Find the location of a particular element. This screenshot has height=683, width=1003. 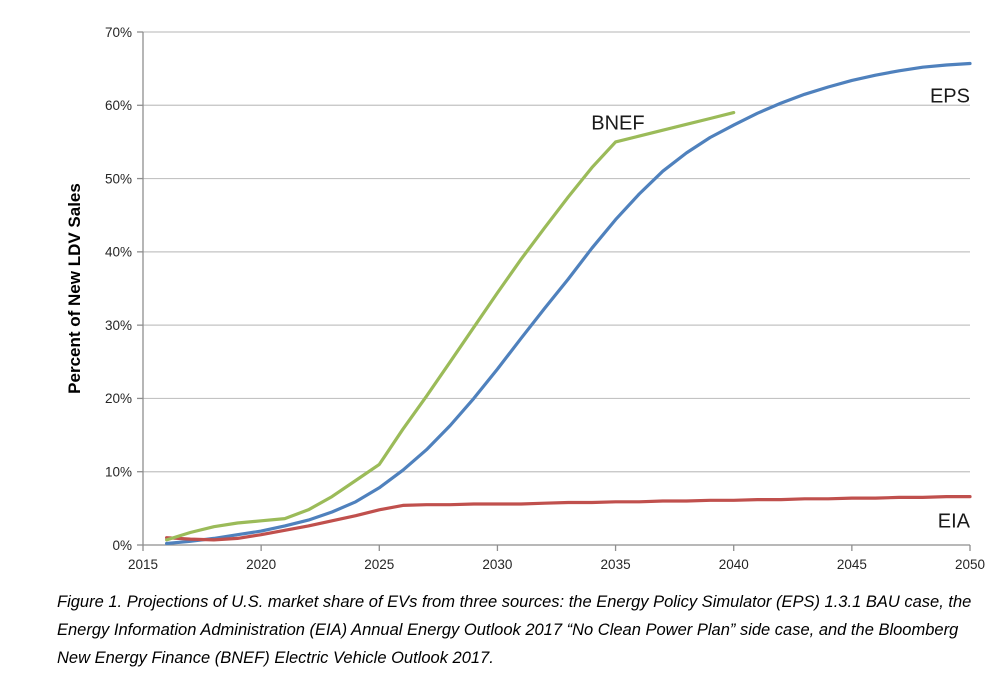

series-label-bnef: BNEF is located at coordinates (617, 123).